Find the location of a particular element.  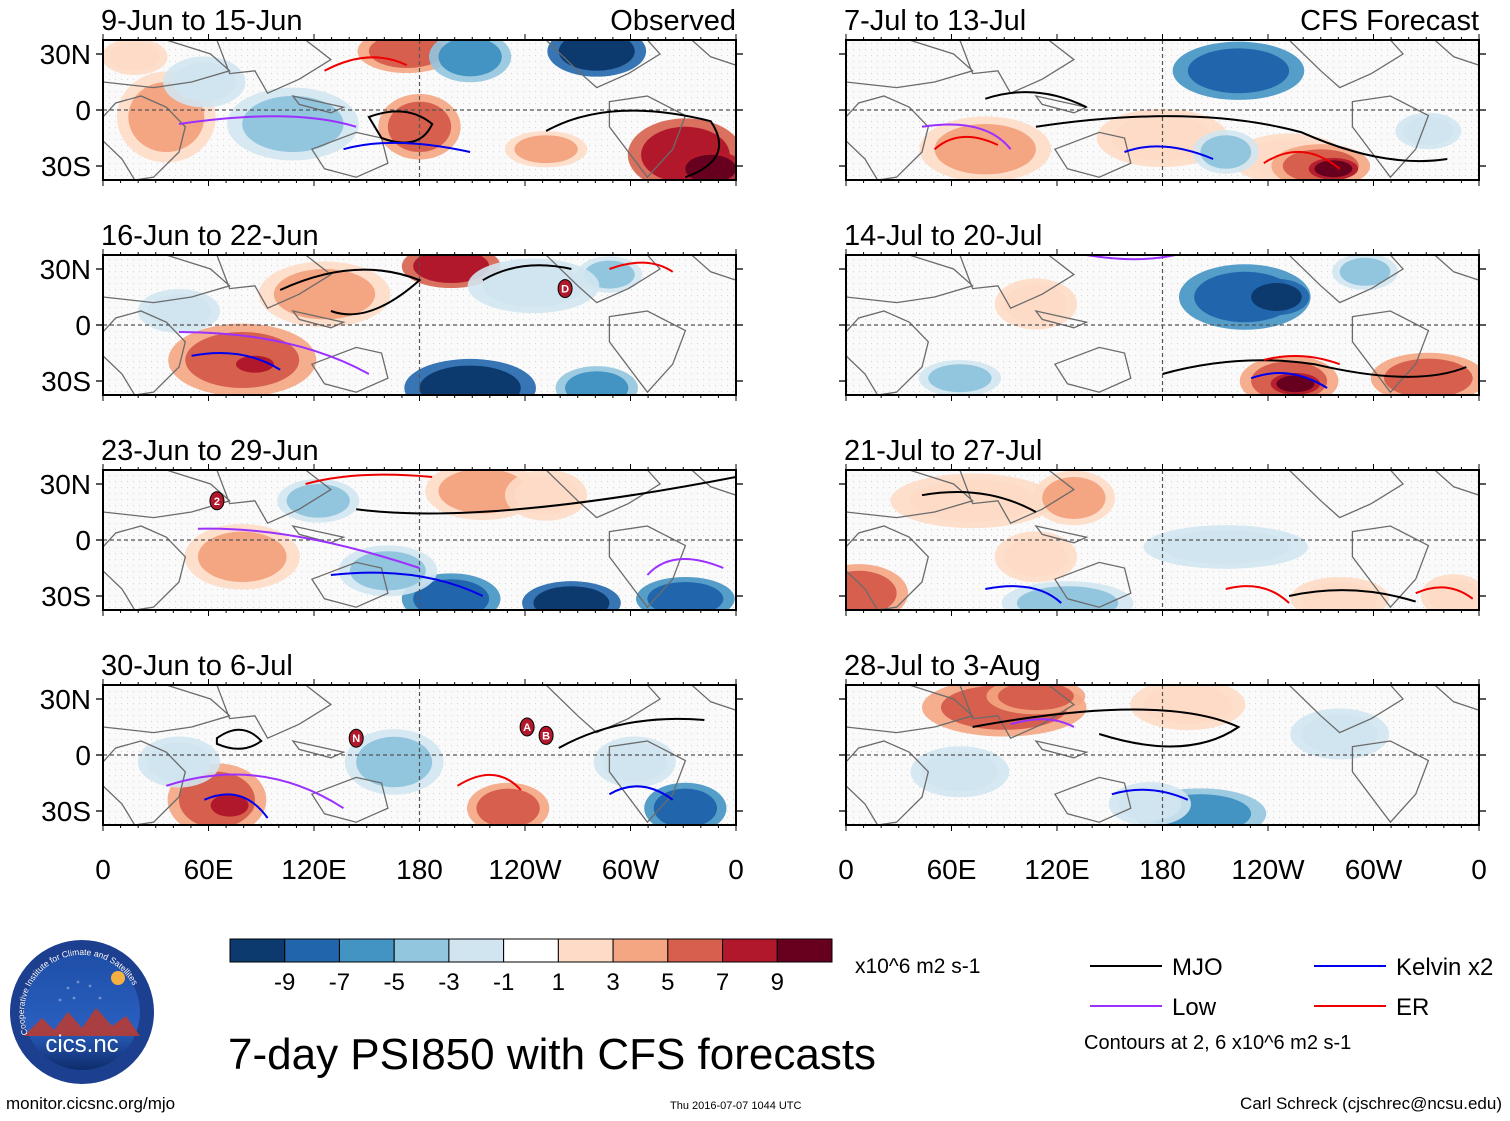

panel-period-title: 9-Jun to 15-Jun is located at coordinates (202, 21).